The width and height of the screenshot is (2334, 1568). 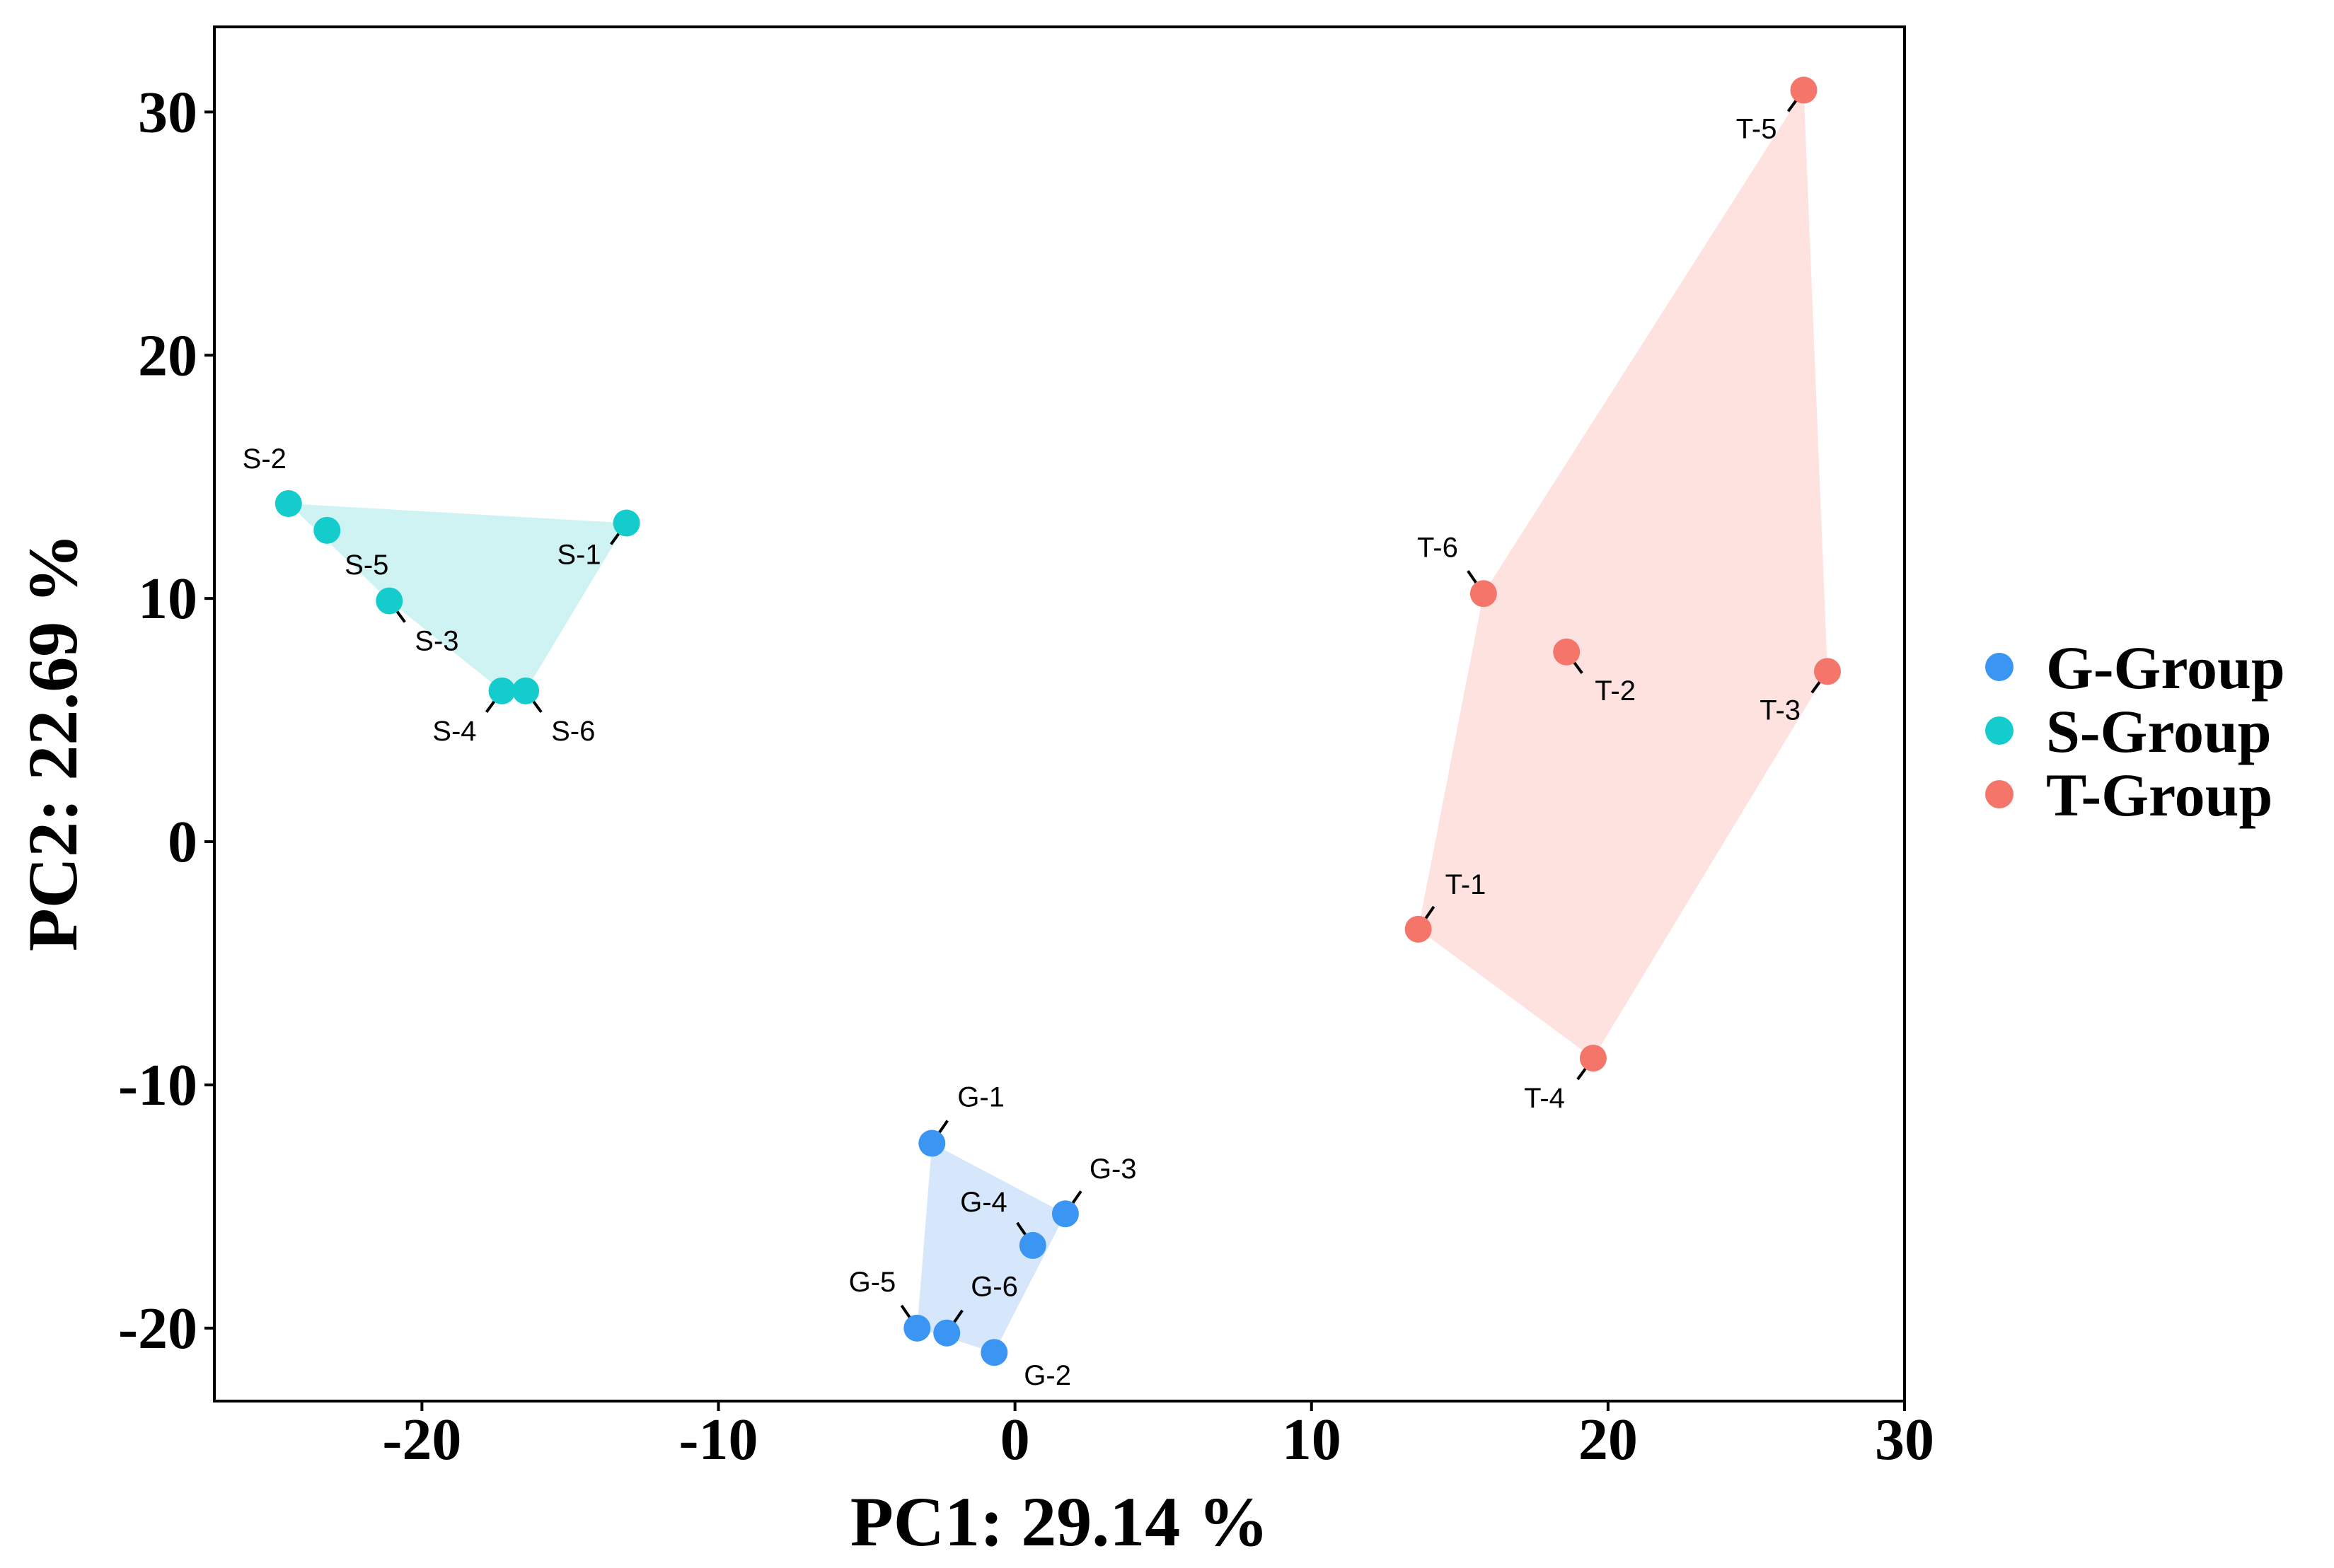 I want to click on x-tick-label: 0, so click(x=1015, y=1440).